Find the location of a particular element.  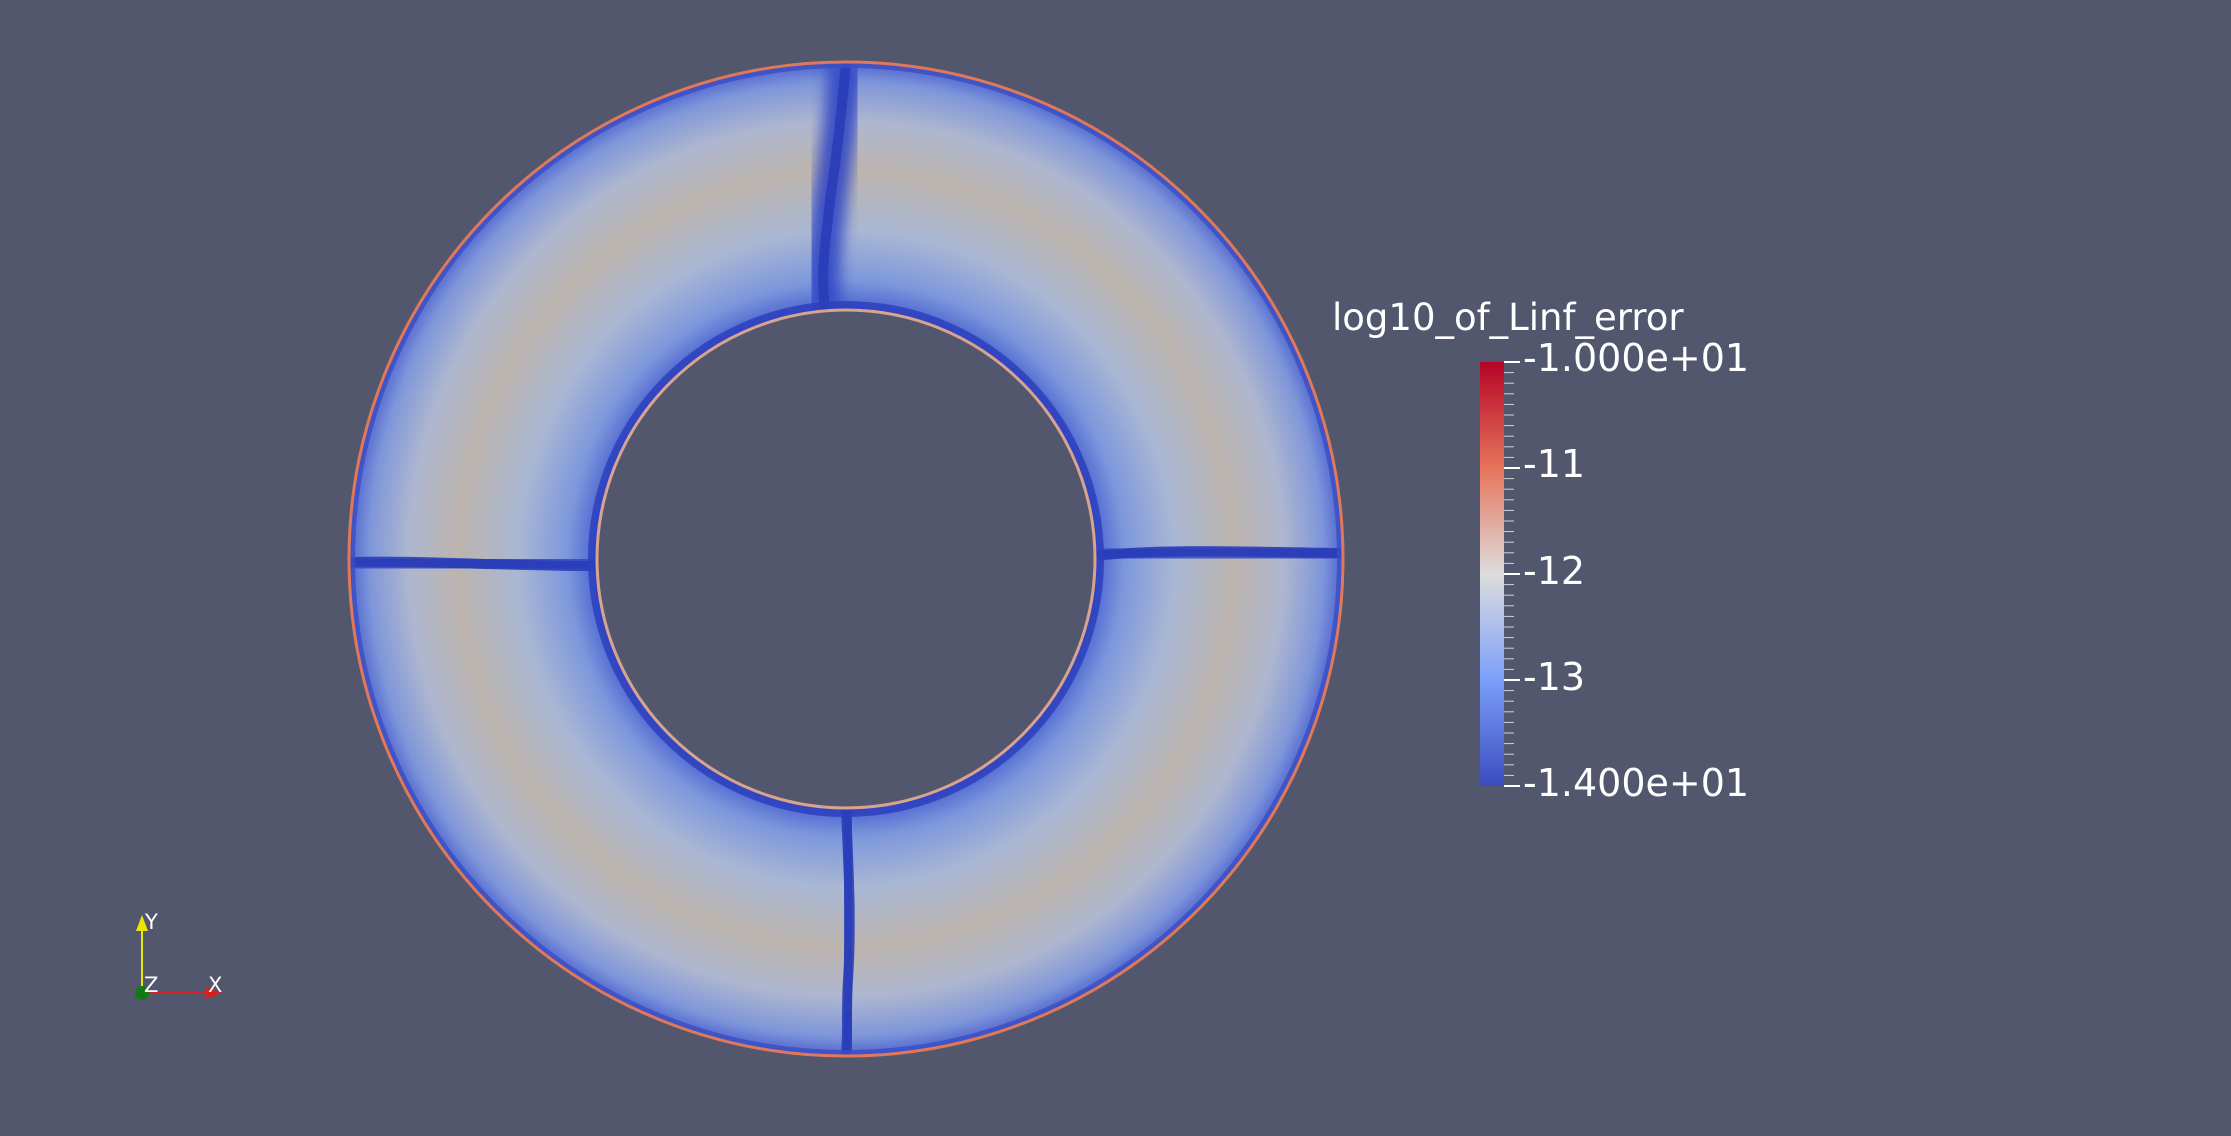

scalar-bar-label-13: -13 is located at coordinates (1554, 677).